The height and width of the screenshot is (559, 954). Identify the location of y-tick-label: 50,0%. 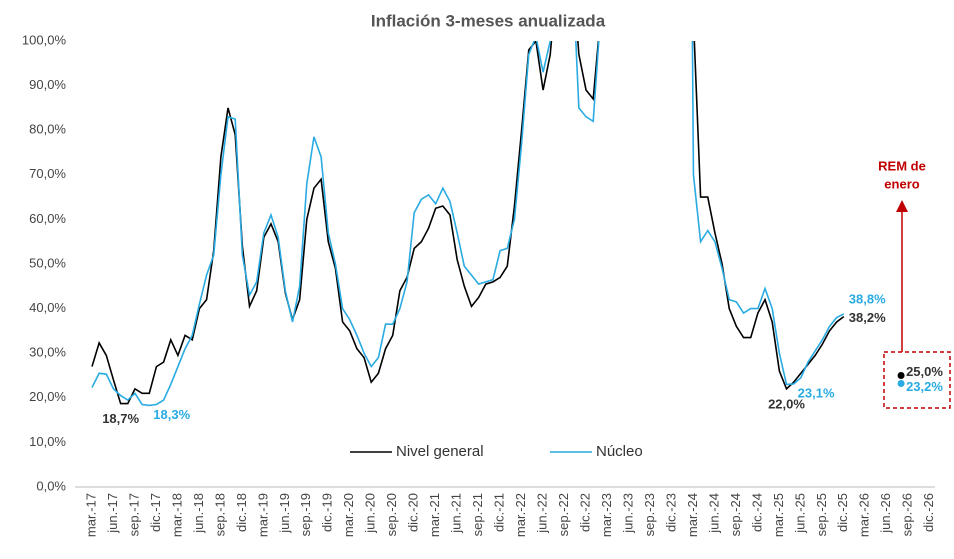
(47, 262).